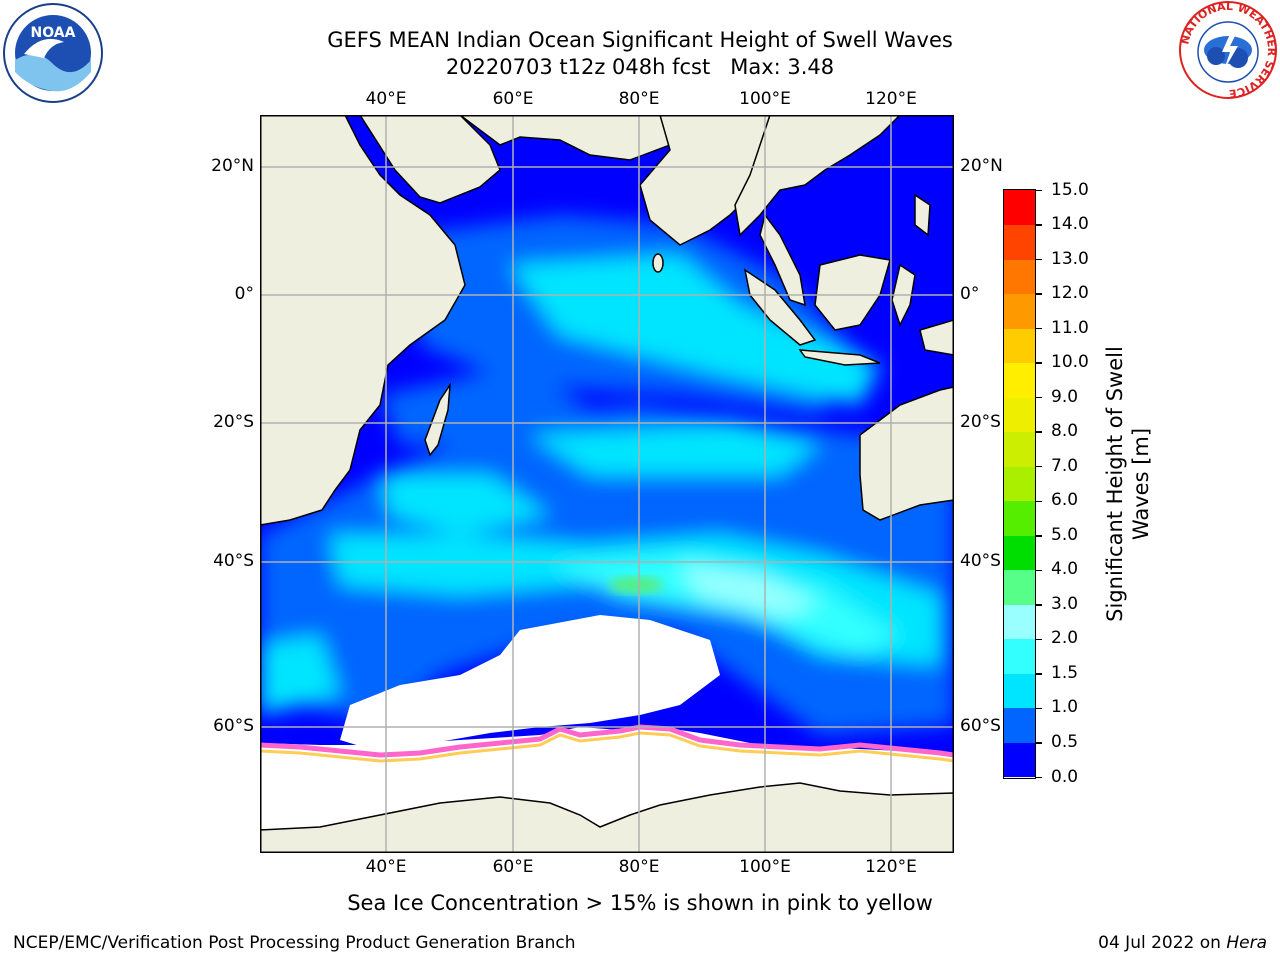 The height and width of the screenshot is (960, 1280). I want to click on colorbar-tick-label: 15.0, so click(1070, 189).